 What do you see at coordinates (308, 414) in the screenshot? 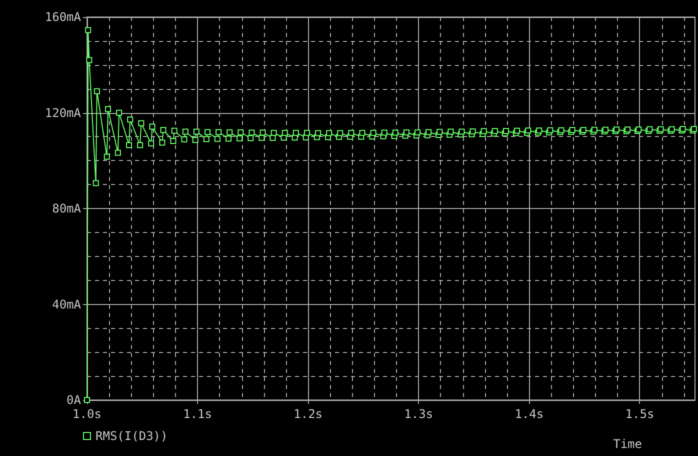
I see `x-tick-label: 1.2s` at bounding box center [308, 414].